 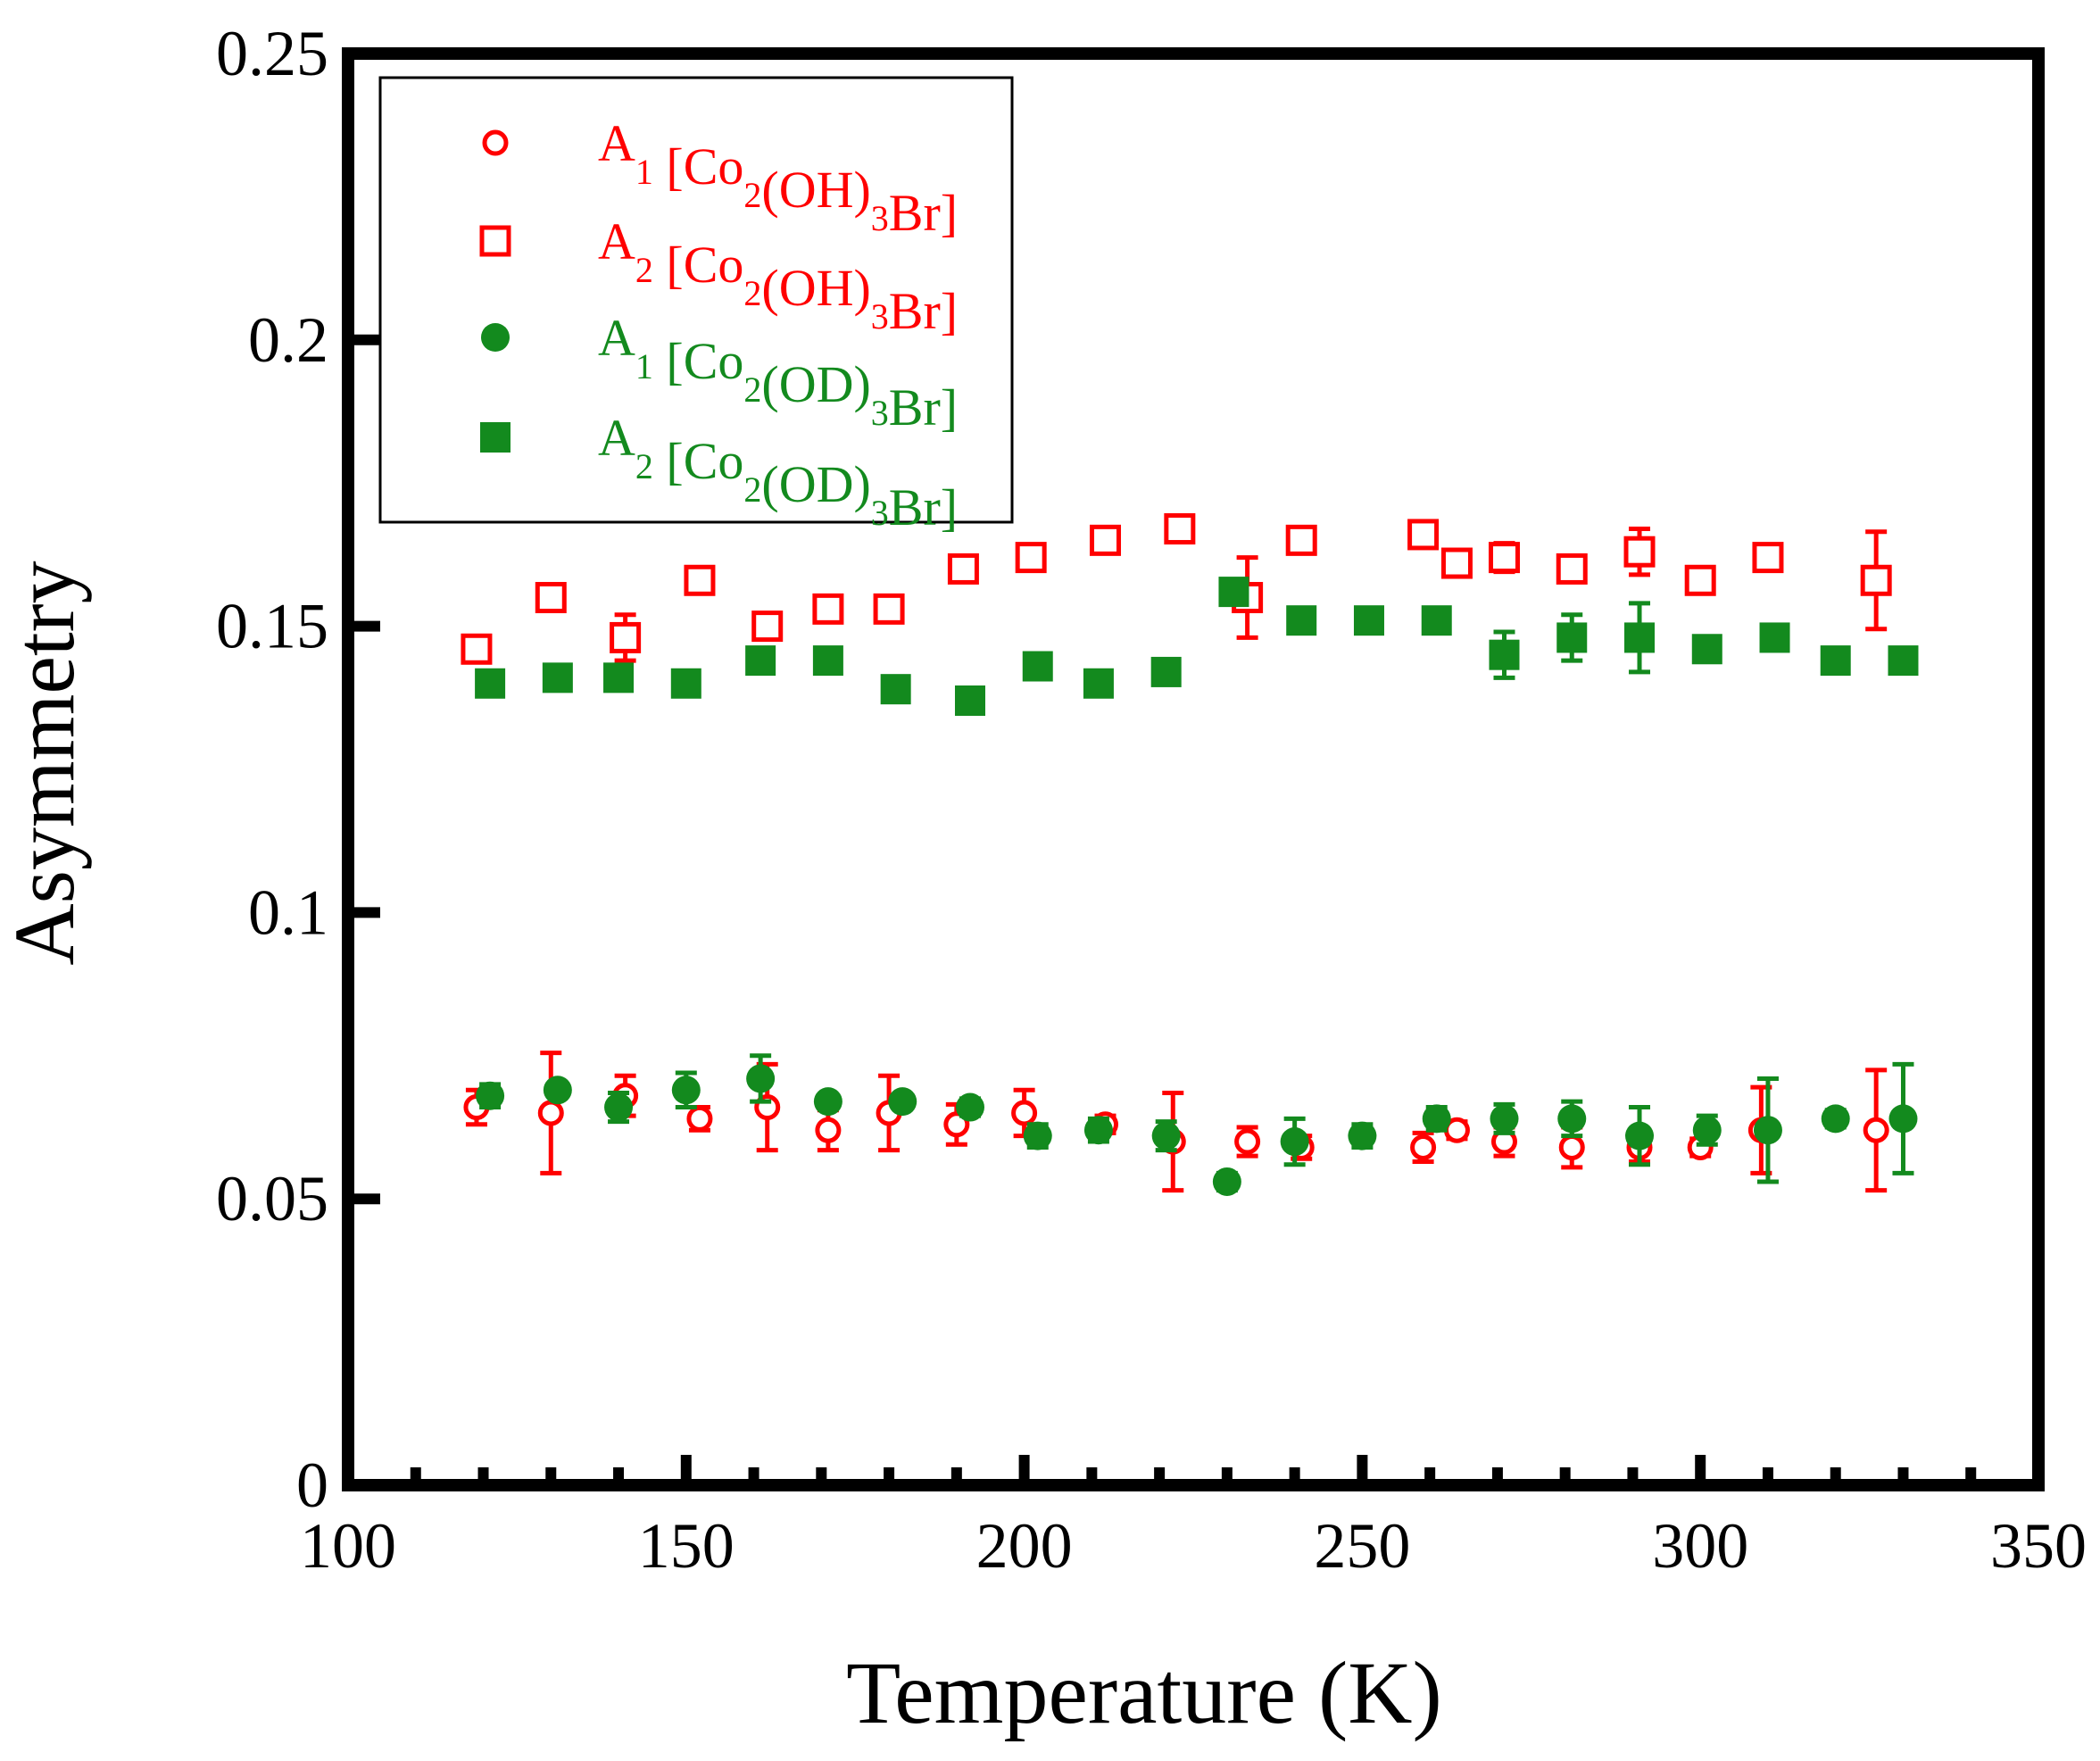 What do you see at coordinates (1362, 1546) in the screenshot?
I see `x-tick-label: 250` at bounding box center [1362, 1546].